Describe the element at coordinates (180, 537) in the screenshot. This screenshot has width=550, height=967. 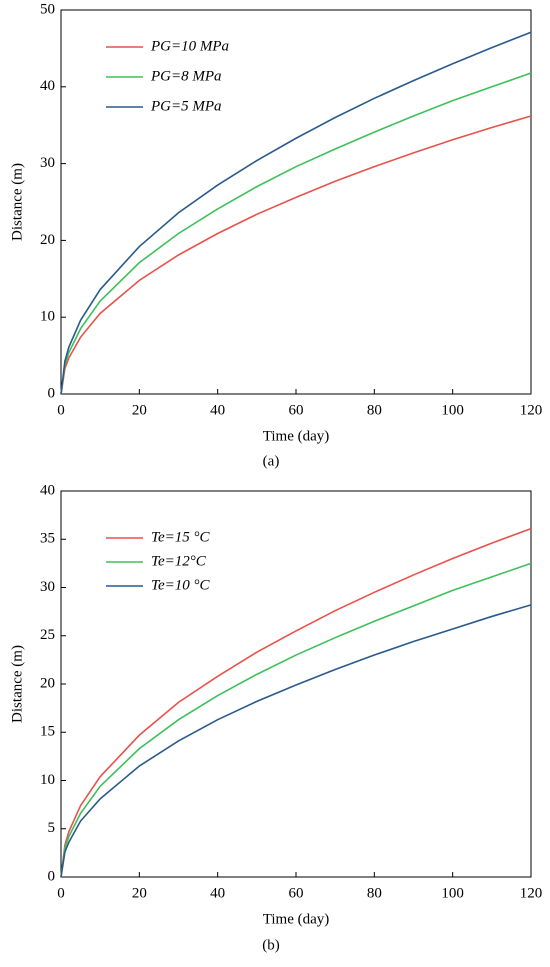
I see `legend-label: Te=15 °C` at that location.